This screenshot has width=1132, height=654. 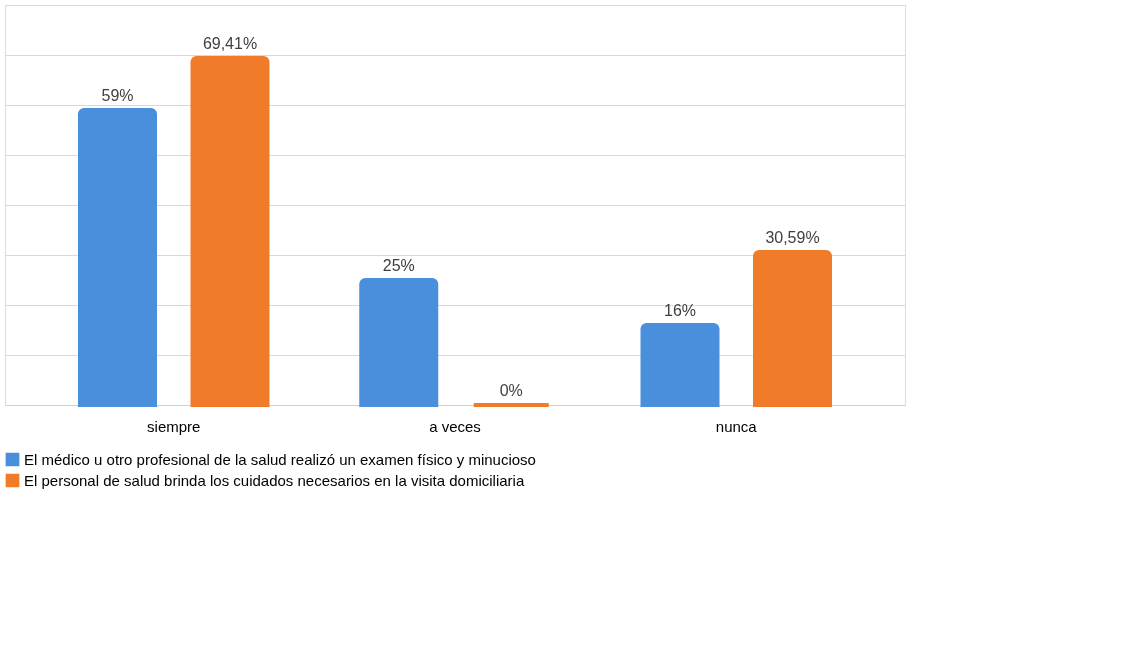 I want to click on data-label: 0%, so click(x=511, y=390).